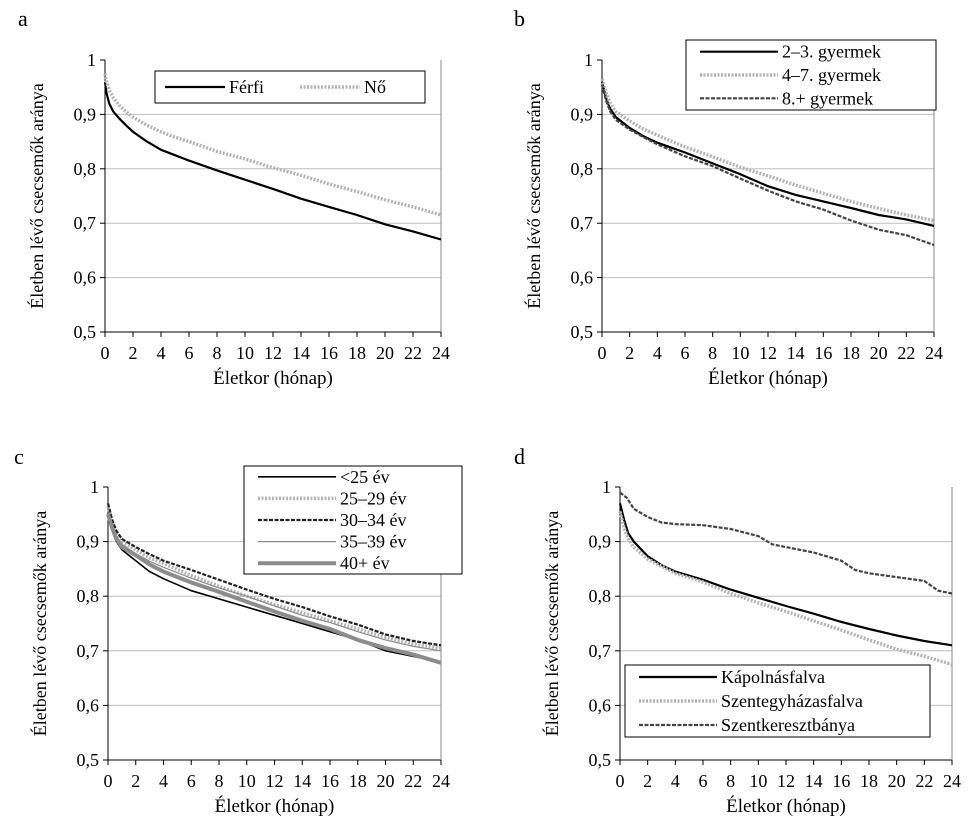 This screenshot has width=968, height=834. What do you see at coordinates (831, 52) in the screenshot?
I see `legend-label: 2–3. gyermek` at bounding box center [831, 52].